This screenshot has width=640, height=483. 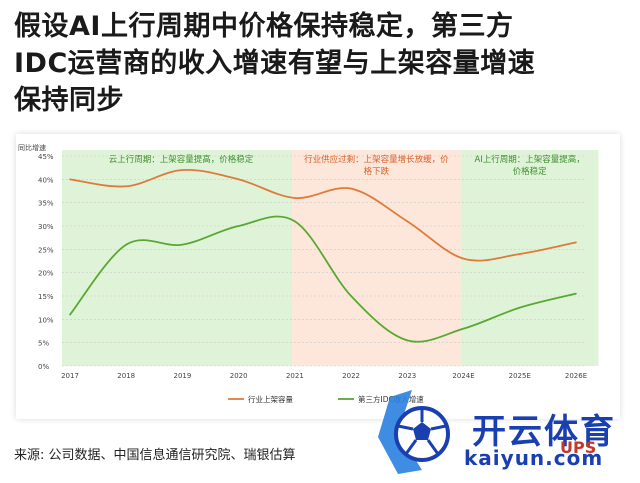 What do you see at coordinates (126, 376) in the screenshot?
I see `x-tick-label: 2018` at bounding box center [126, 376].